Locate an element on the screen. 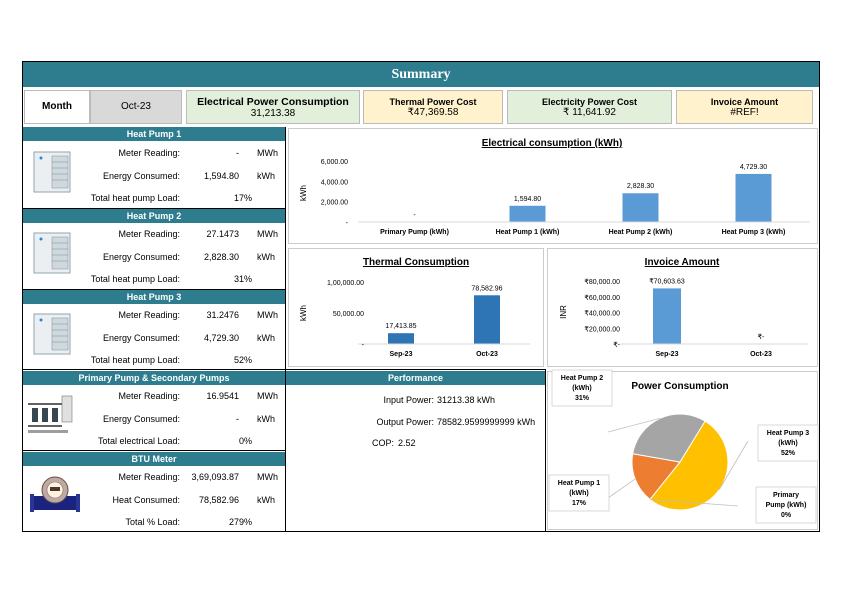 This screenshot has width=842, height=595. inv-category-0: Sep-23 is located at coordinates (667, 354).